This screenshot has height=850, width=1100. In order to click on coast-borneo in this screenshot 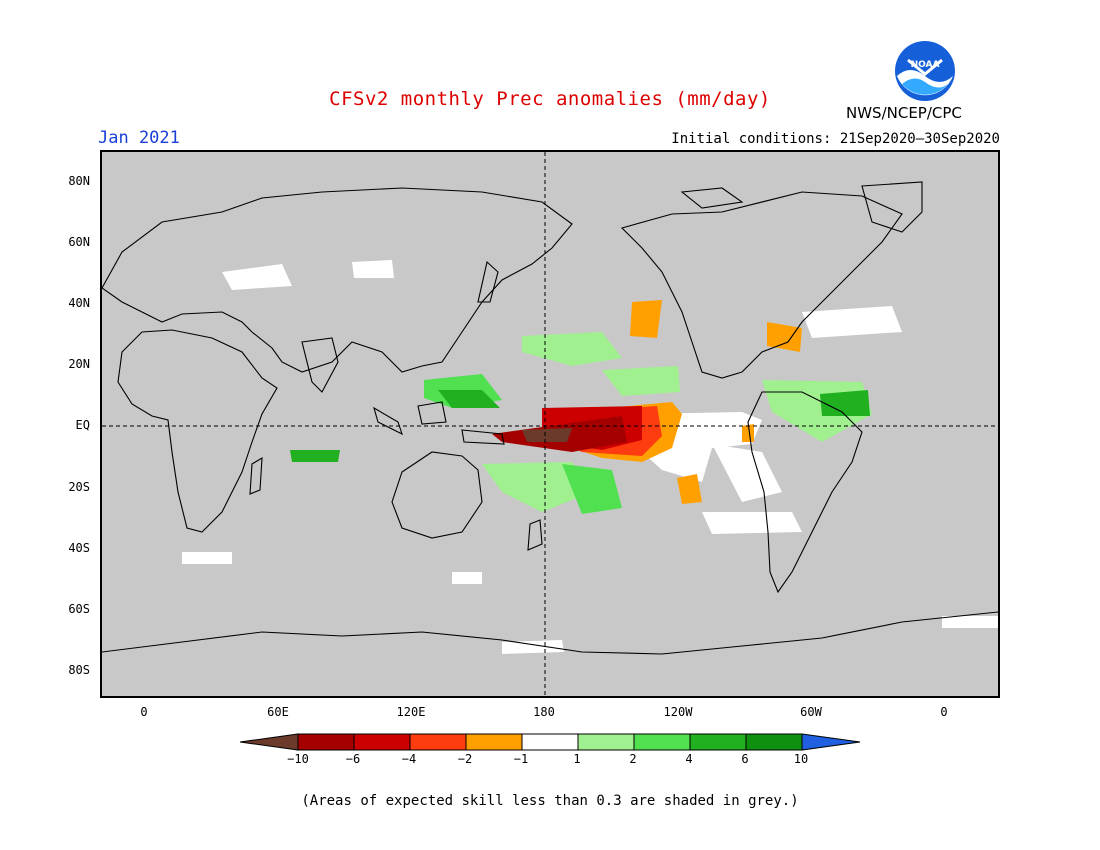, I will do `click(432, 413)`.